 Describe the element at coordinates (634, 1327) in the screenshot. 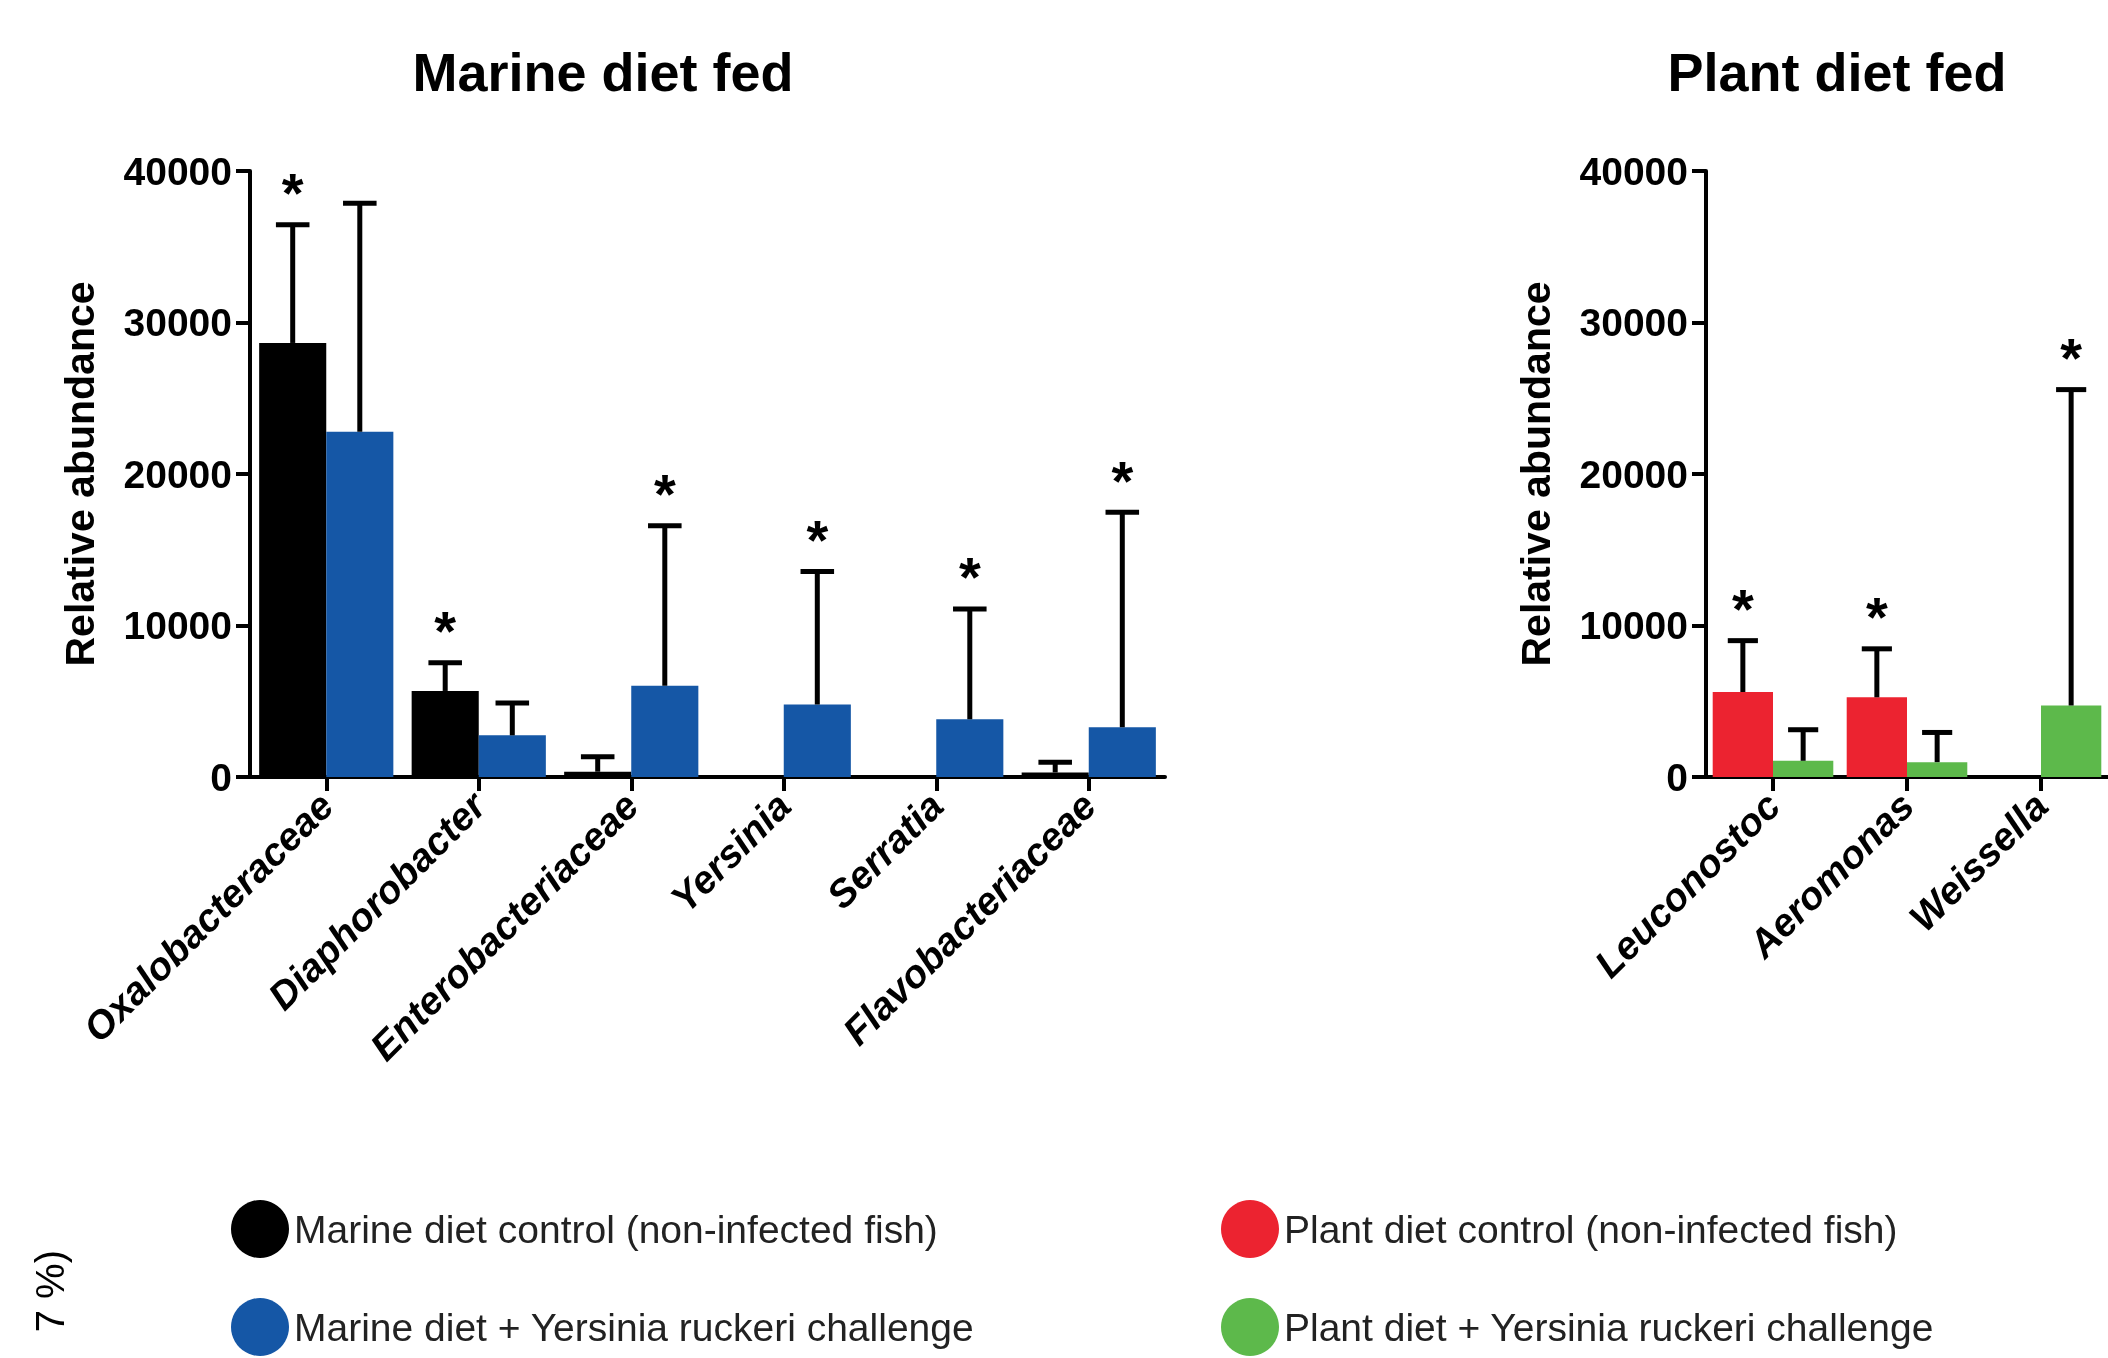

I see `legend-label: Marine diet + Yersinia ruckeri challenge` at that location.